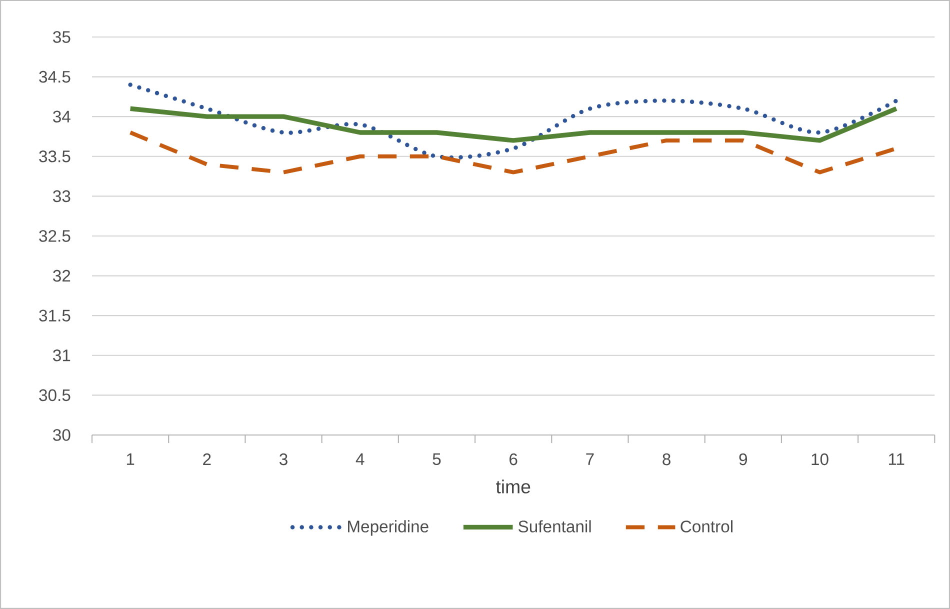  Describe the element at coordinates (61, 435) in the screenshot. I see `y-tick-label: 30` at that location.